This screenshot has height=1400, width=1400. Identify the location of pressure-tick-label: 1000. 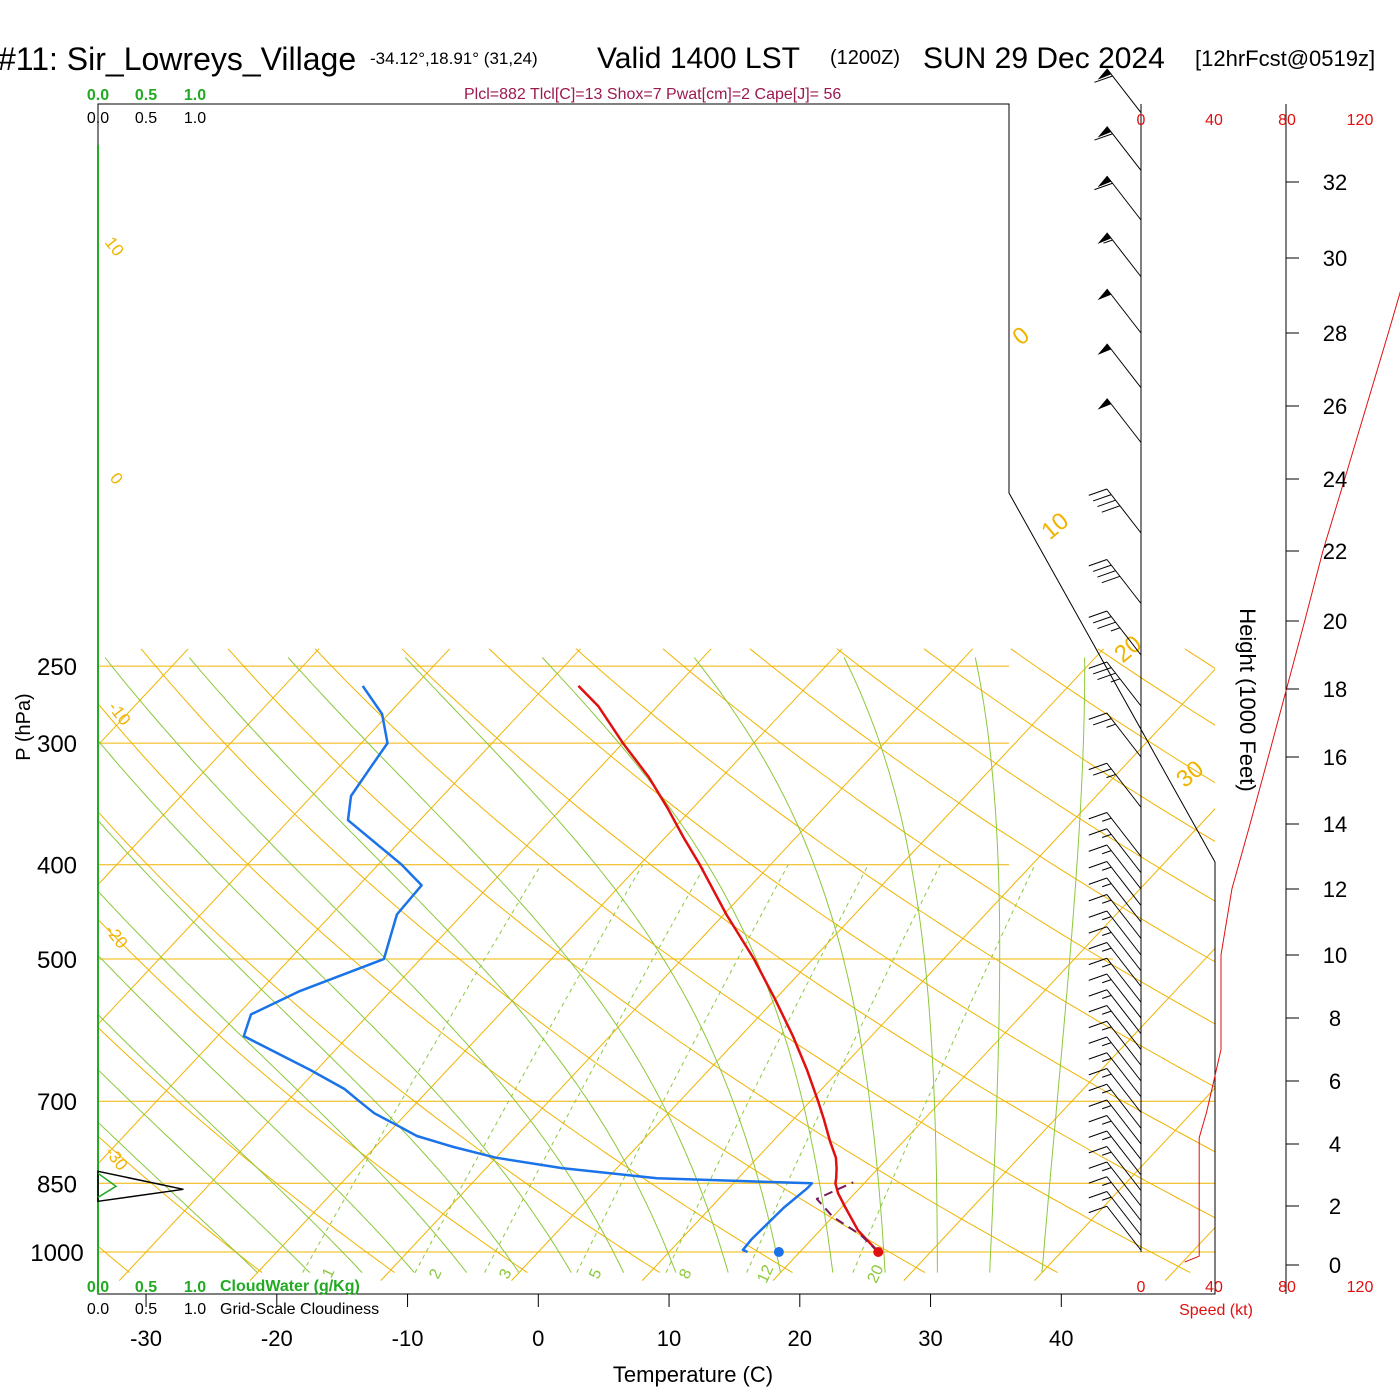
(56, 1253).